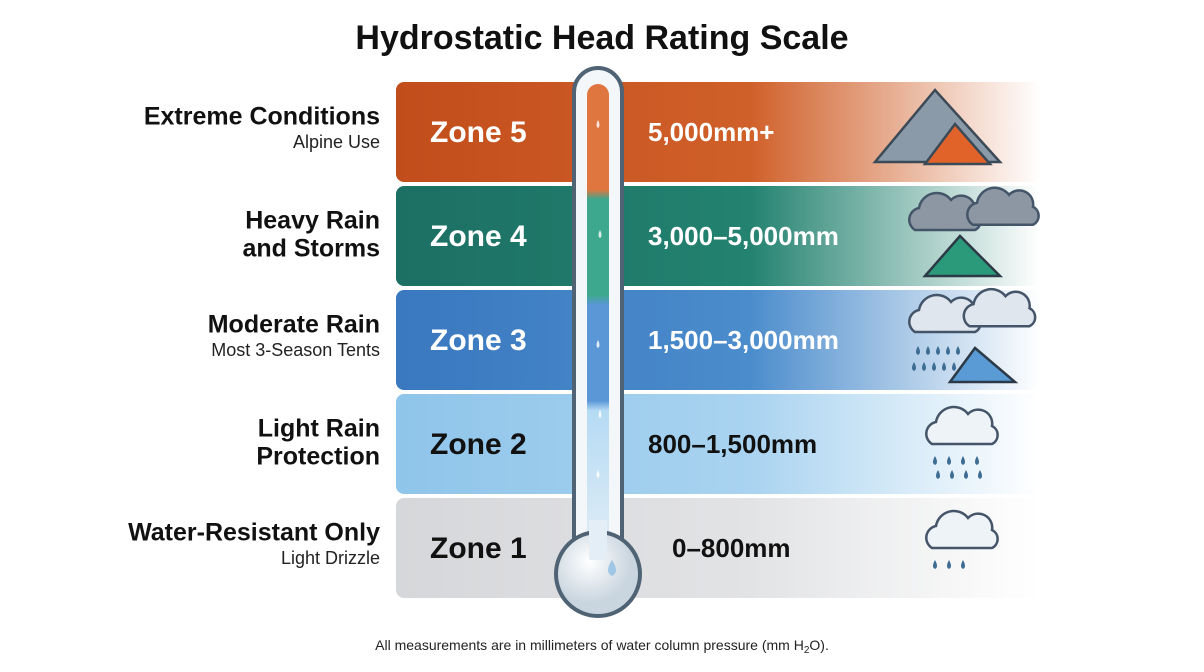 The width and height of the screenshot is (1204, 672). What do you see at coordinates (319, 429) in the screenshot?
I see `zone-label: Light Rain` at bounding box center [319, 429].